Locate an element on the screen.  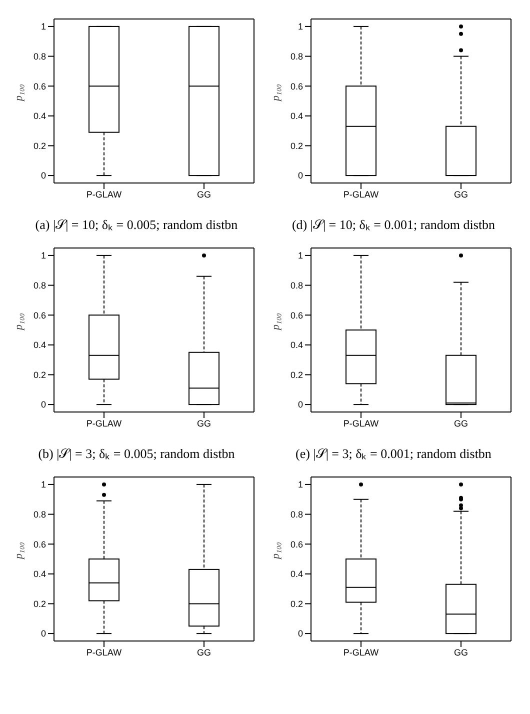
text: (b) |𝒮| = 3; δₖ = 0.005; random distbn is located at coordinates (136, 453).